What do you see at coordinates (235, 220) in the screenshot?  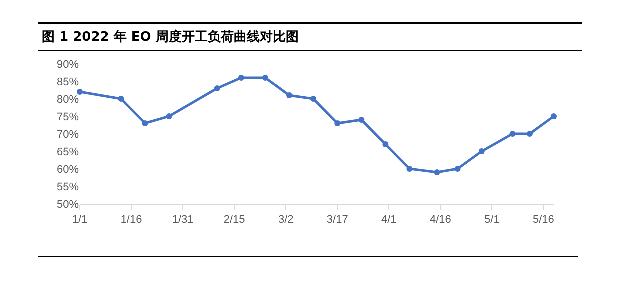 I see `x-tick-label: 2/15` at bounding box center [235, 220].